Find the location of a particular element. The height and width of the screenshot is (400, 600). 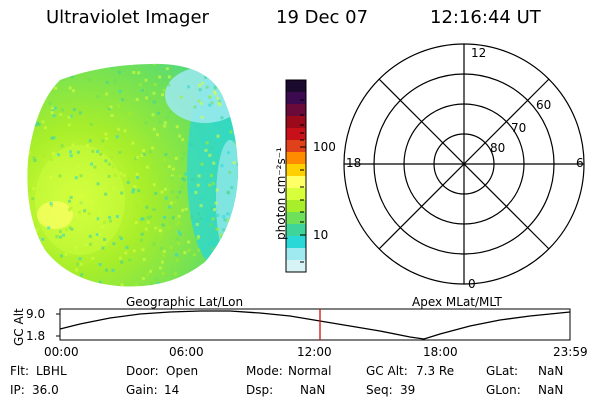

status-gcalt-value: 7.3 Re is located at coordinates (435, 371).